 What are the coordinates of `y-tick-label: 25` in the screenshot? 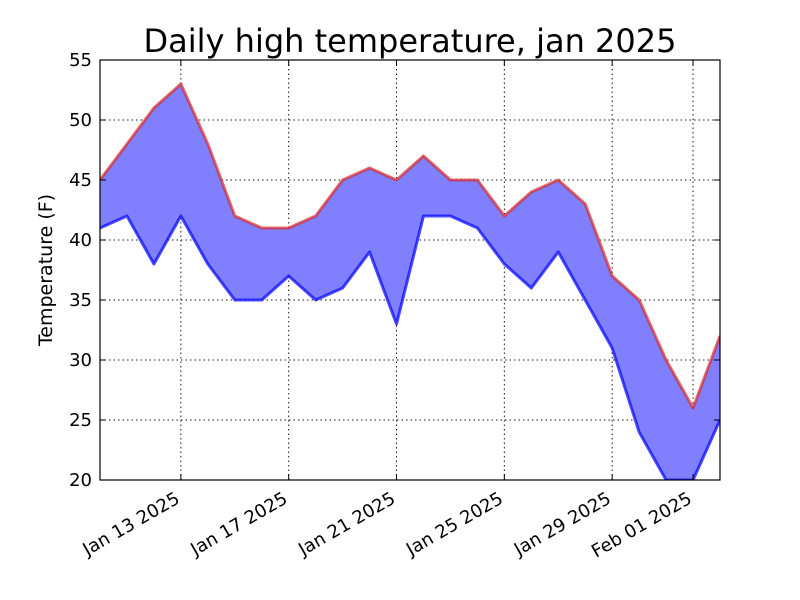 It's located at (80, 420).